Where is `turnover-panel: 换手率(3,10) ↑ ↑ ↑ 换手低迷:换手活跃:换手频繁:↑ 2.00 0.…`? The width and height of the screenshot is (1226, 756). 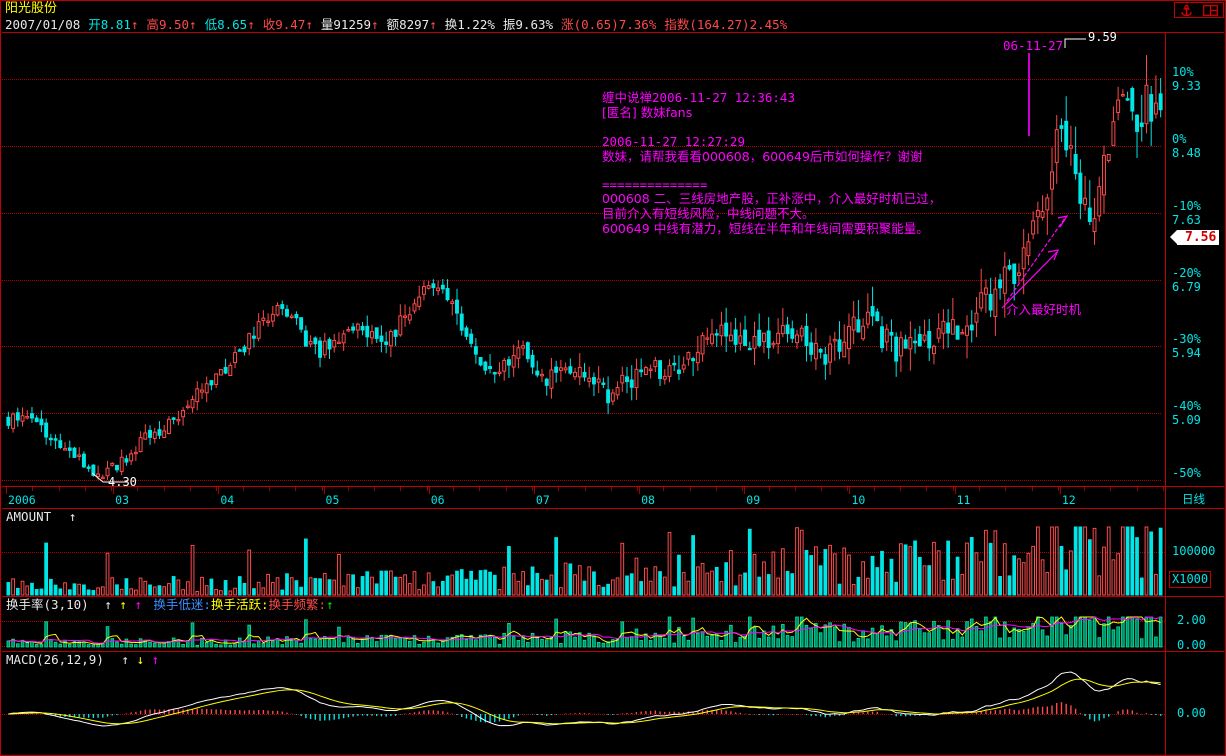
turnover-panel: 换手率(3,10) ↑ ↑ ↑ 换手低迷:换手活跃:换手频繁:↑ 2.00 0.… is located at coordinates (613, 624).